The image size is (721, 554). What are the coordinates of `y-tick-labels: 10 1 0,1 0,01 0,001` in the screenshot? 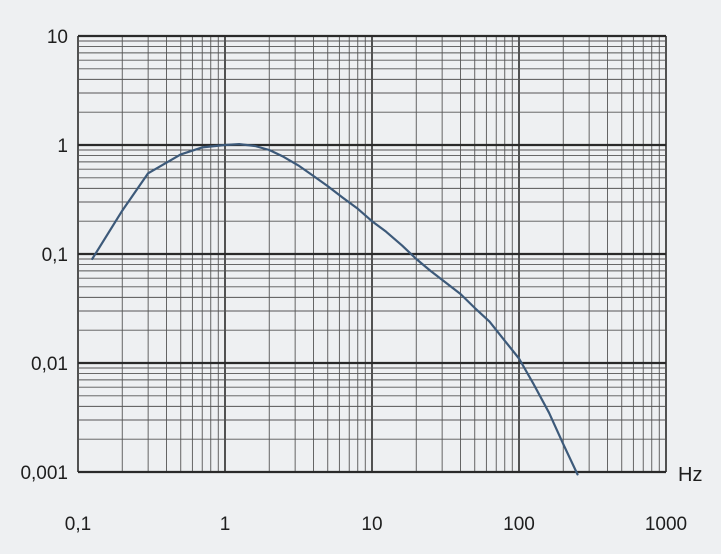 It's located at (44, 255).